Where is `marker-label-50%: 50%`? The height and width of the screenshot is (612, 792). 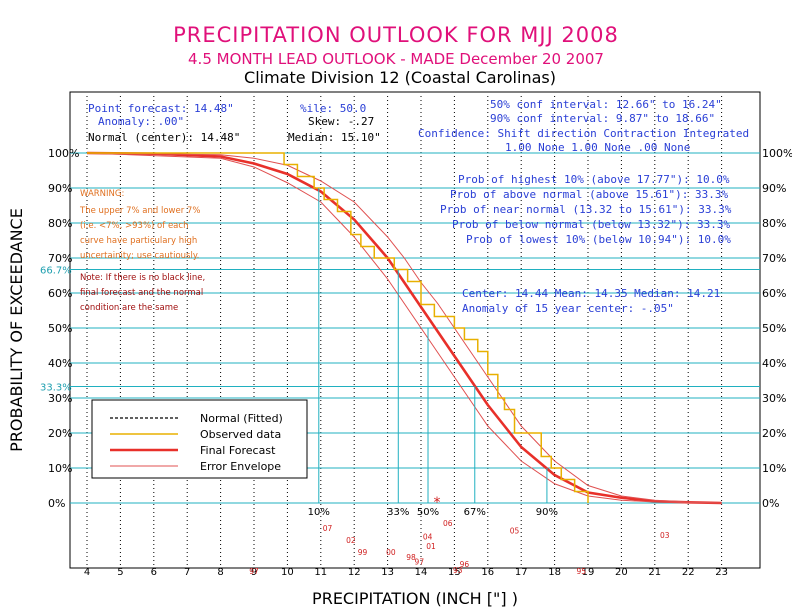 marker-label-50%: 50% is located at coordinates (428, 512).